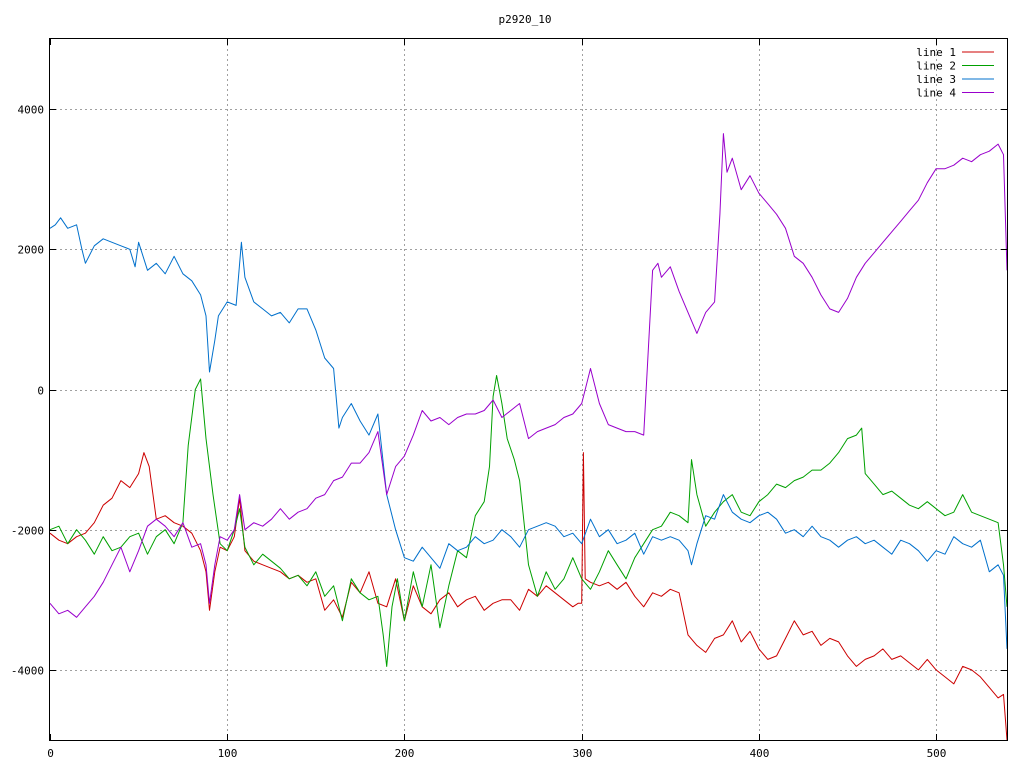 The height and width of the screenshot is (768, 1024). I want to click on x-tick-label: 400, so click(760, 753).